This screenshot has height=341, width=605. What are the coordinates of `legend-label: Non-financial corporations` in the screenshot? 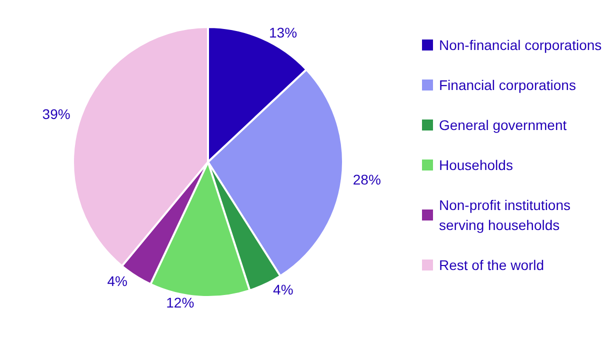 It's located at (520, 45).